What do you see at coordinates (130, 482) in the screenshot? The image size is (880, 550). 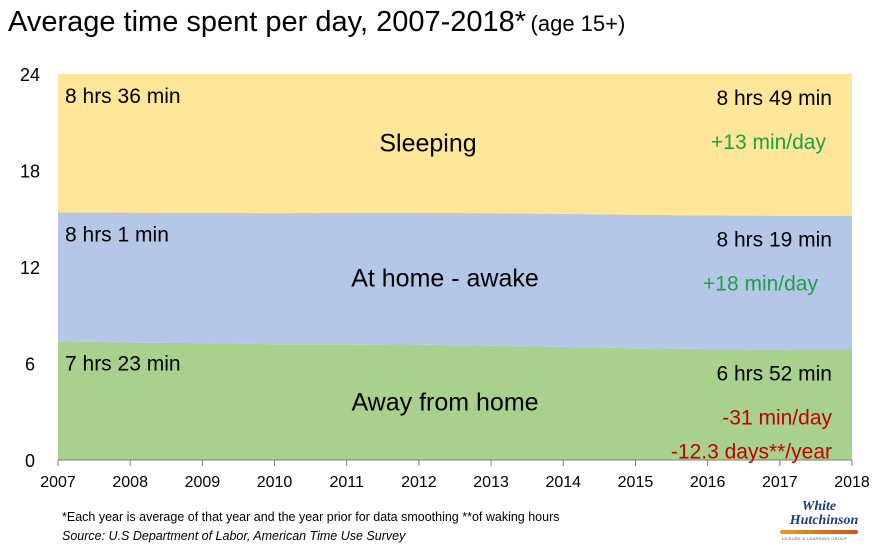 I see `x-tick-label: 2008` at bounding box center [130, 482].